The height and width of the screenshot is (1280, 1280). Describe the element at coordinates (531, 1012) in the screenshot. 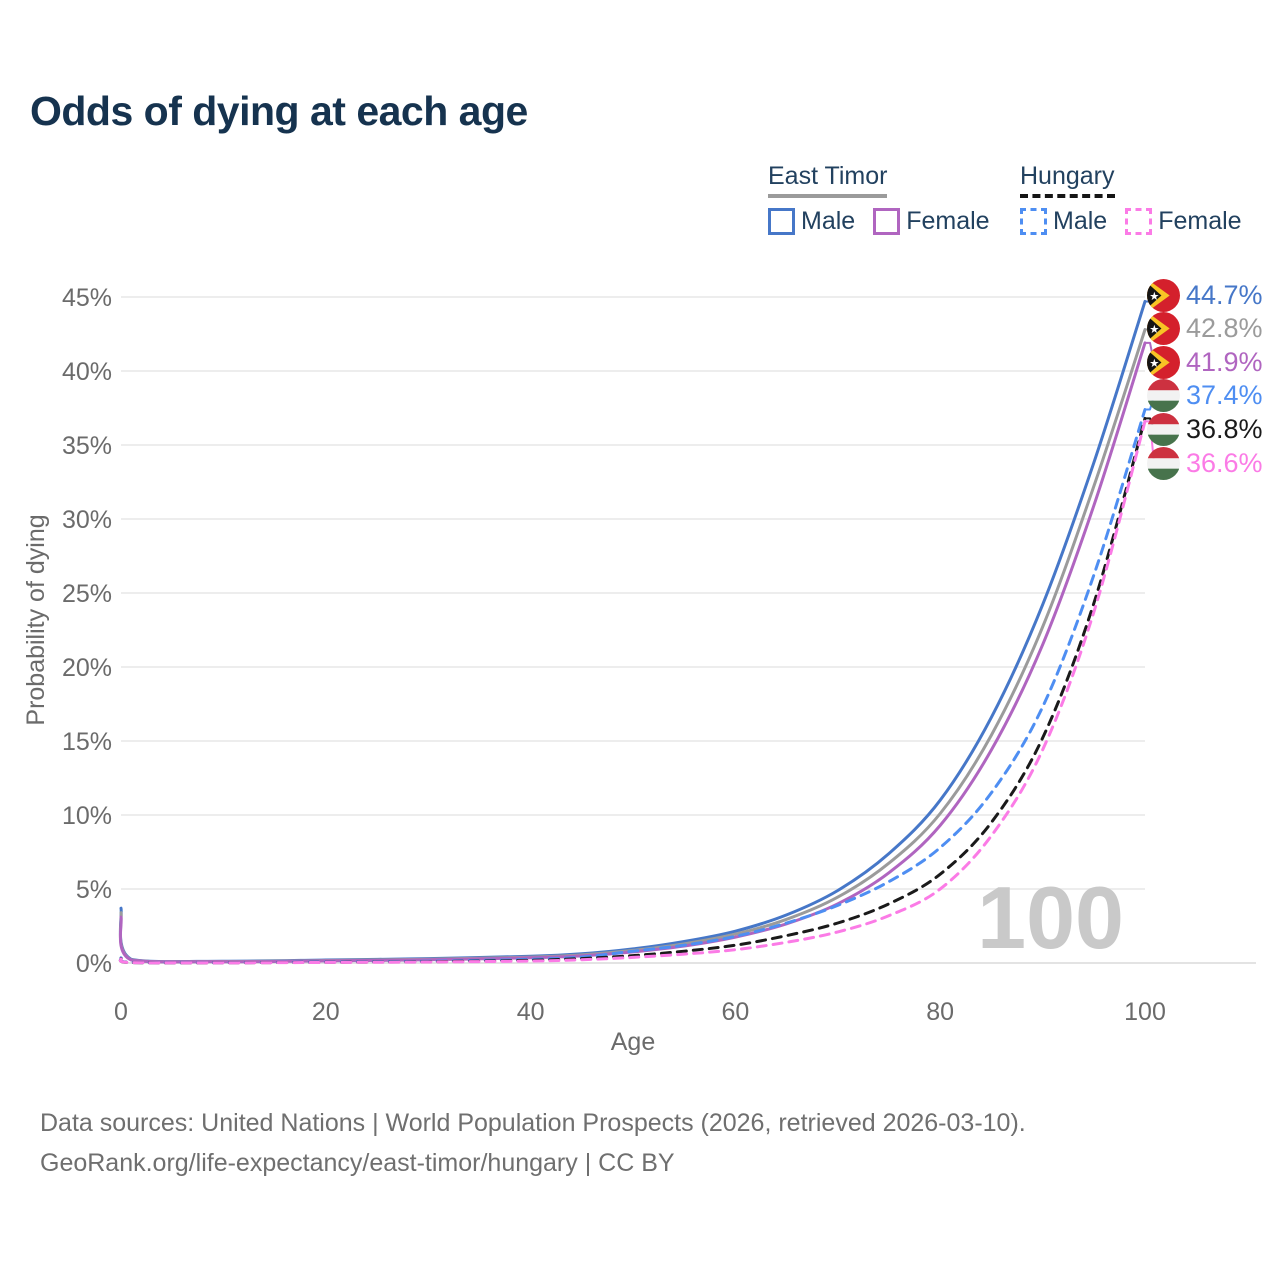

I see `x-tick-label: 40` at that location.